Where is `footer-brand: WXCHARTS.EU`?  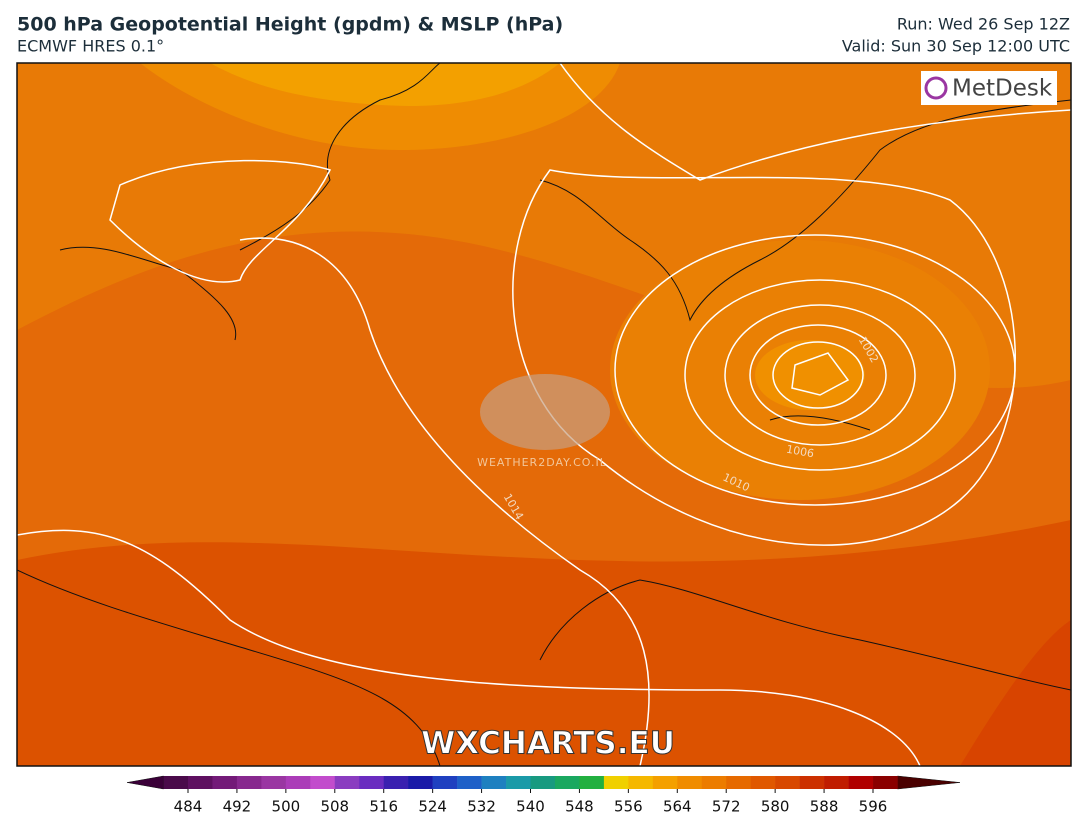 footer-brand: WXCHARTS.EU is located at coordinates (548, 744).